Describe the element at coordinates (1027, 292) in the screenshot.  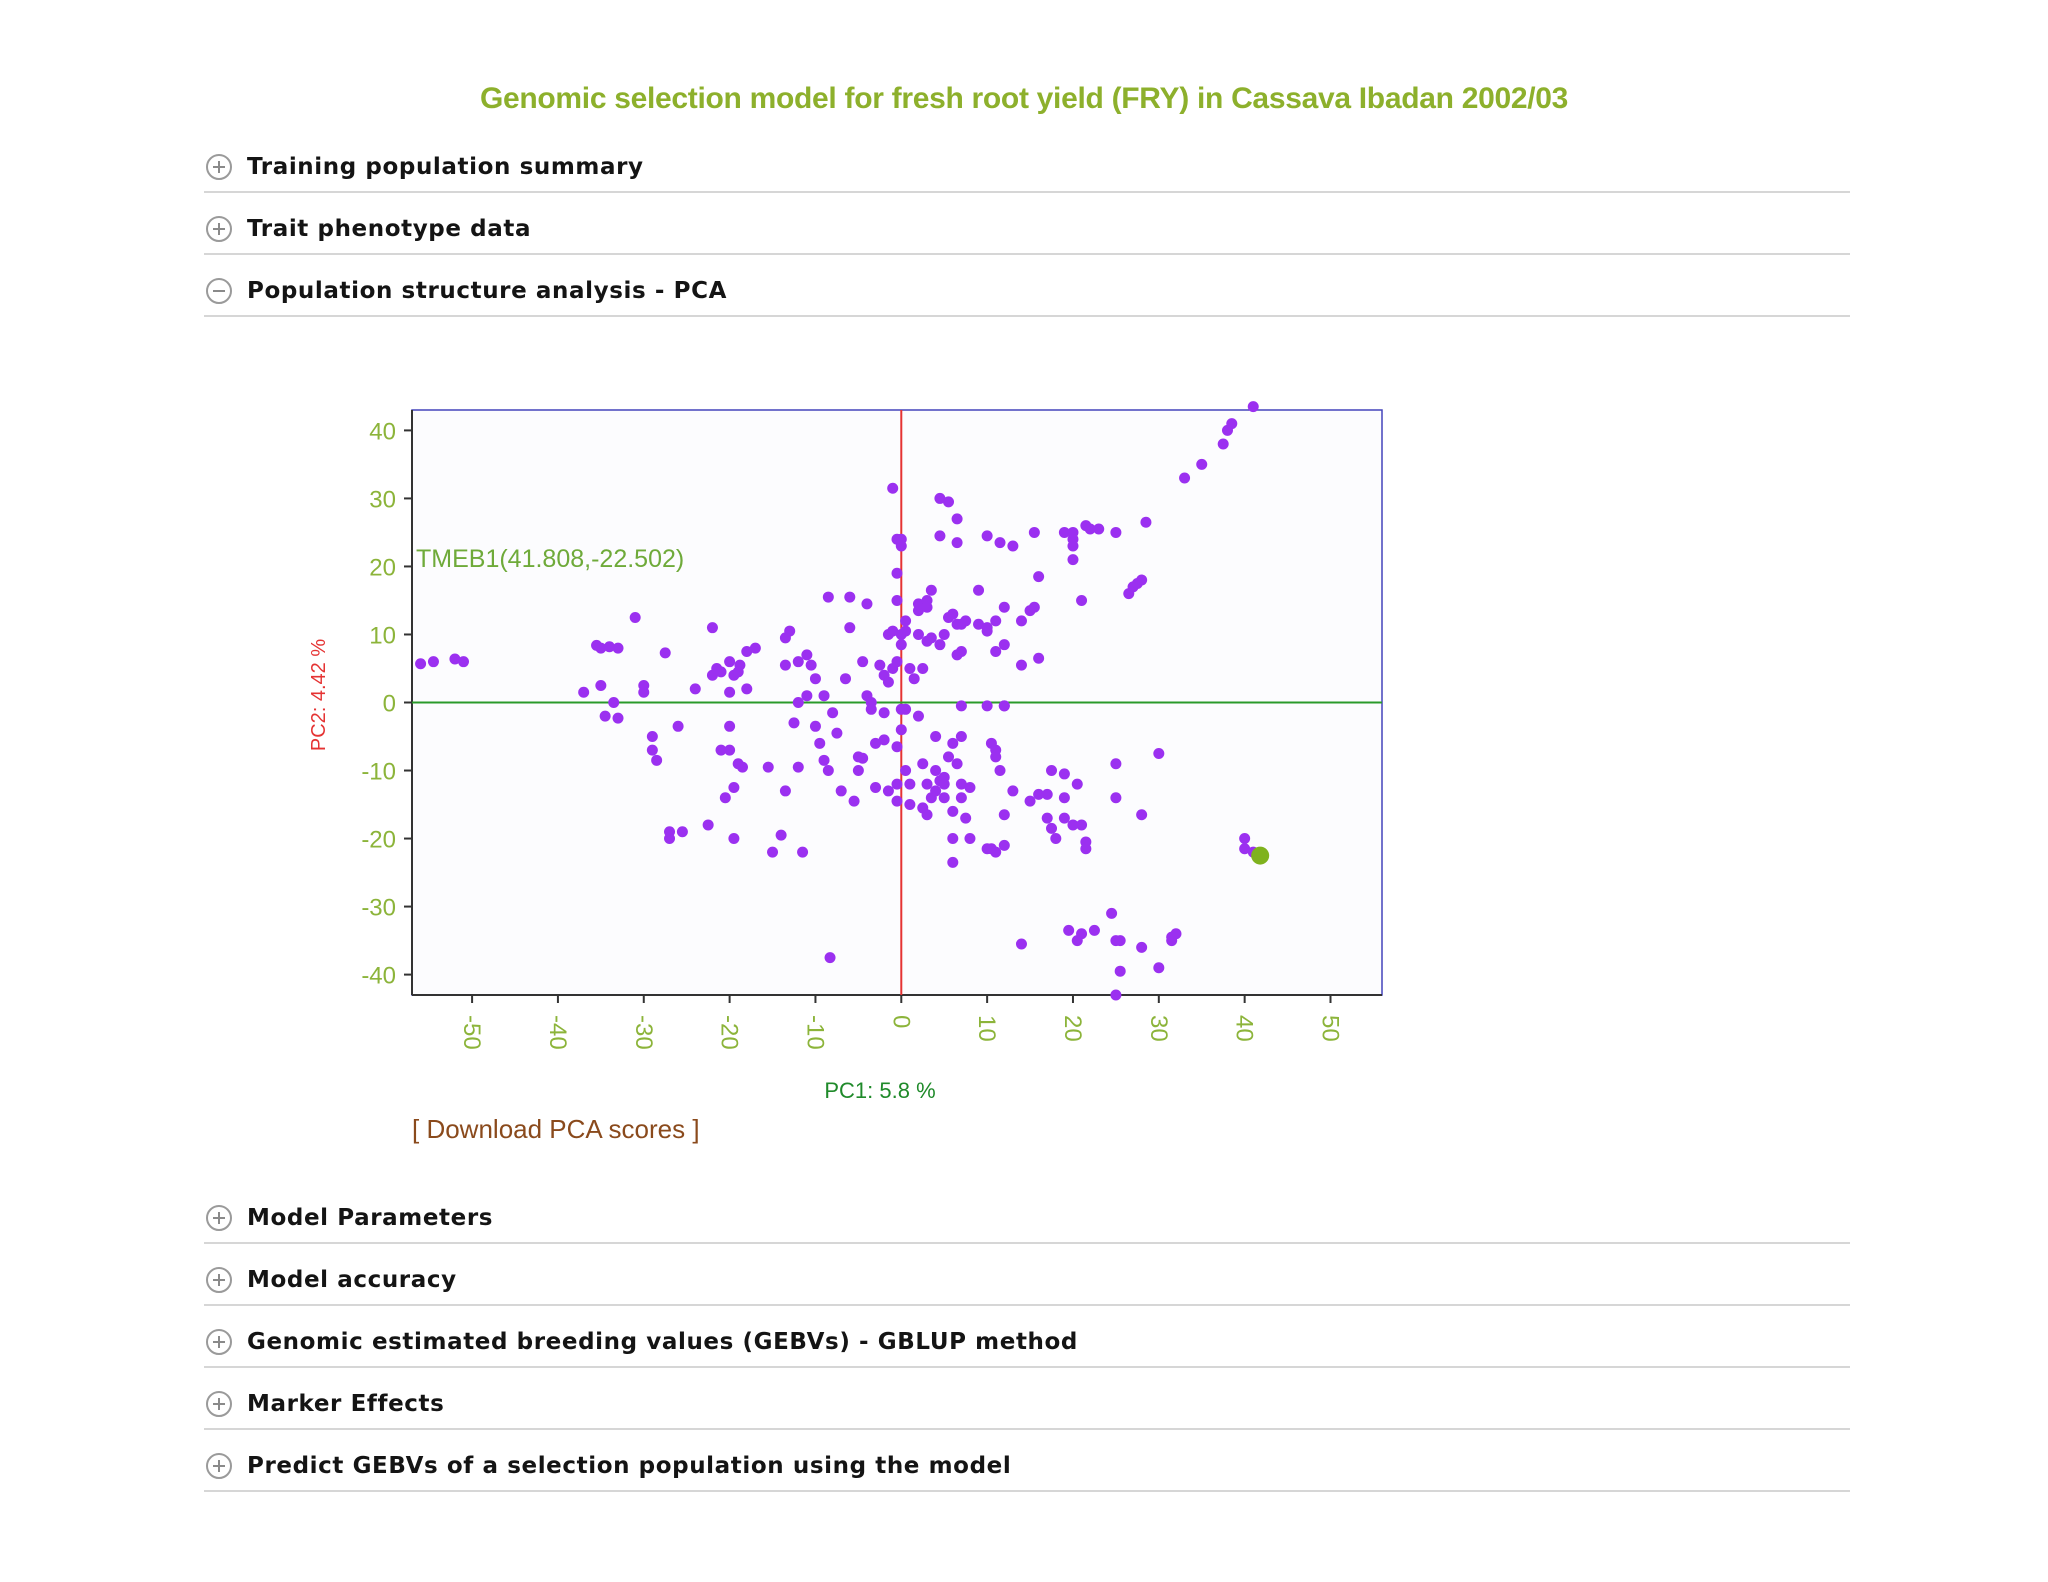
I see `section-population-structure-pca: Population structure analysis - PCA` at that location.